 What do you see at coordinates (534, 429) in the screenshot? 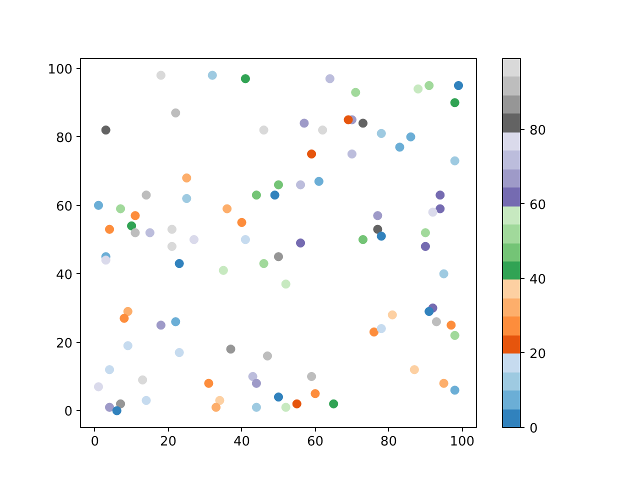
I see `color-bar-label: 0` at bounding box center [534, 429].